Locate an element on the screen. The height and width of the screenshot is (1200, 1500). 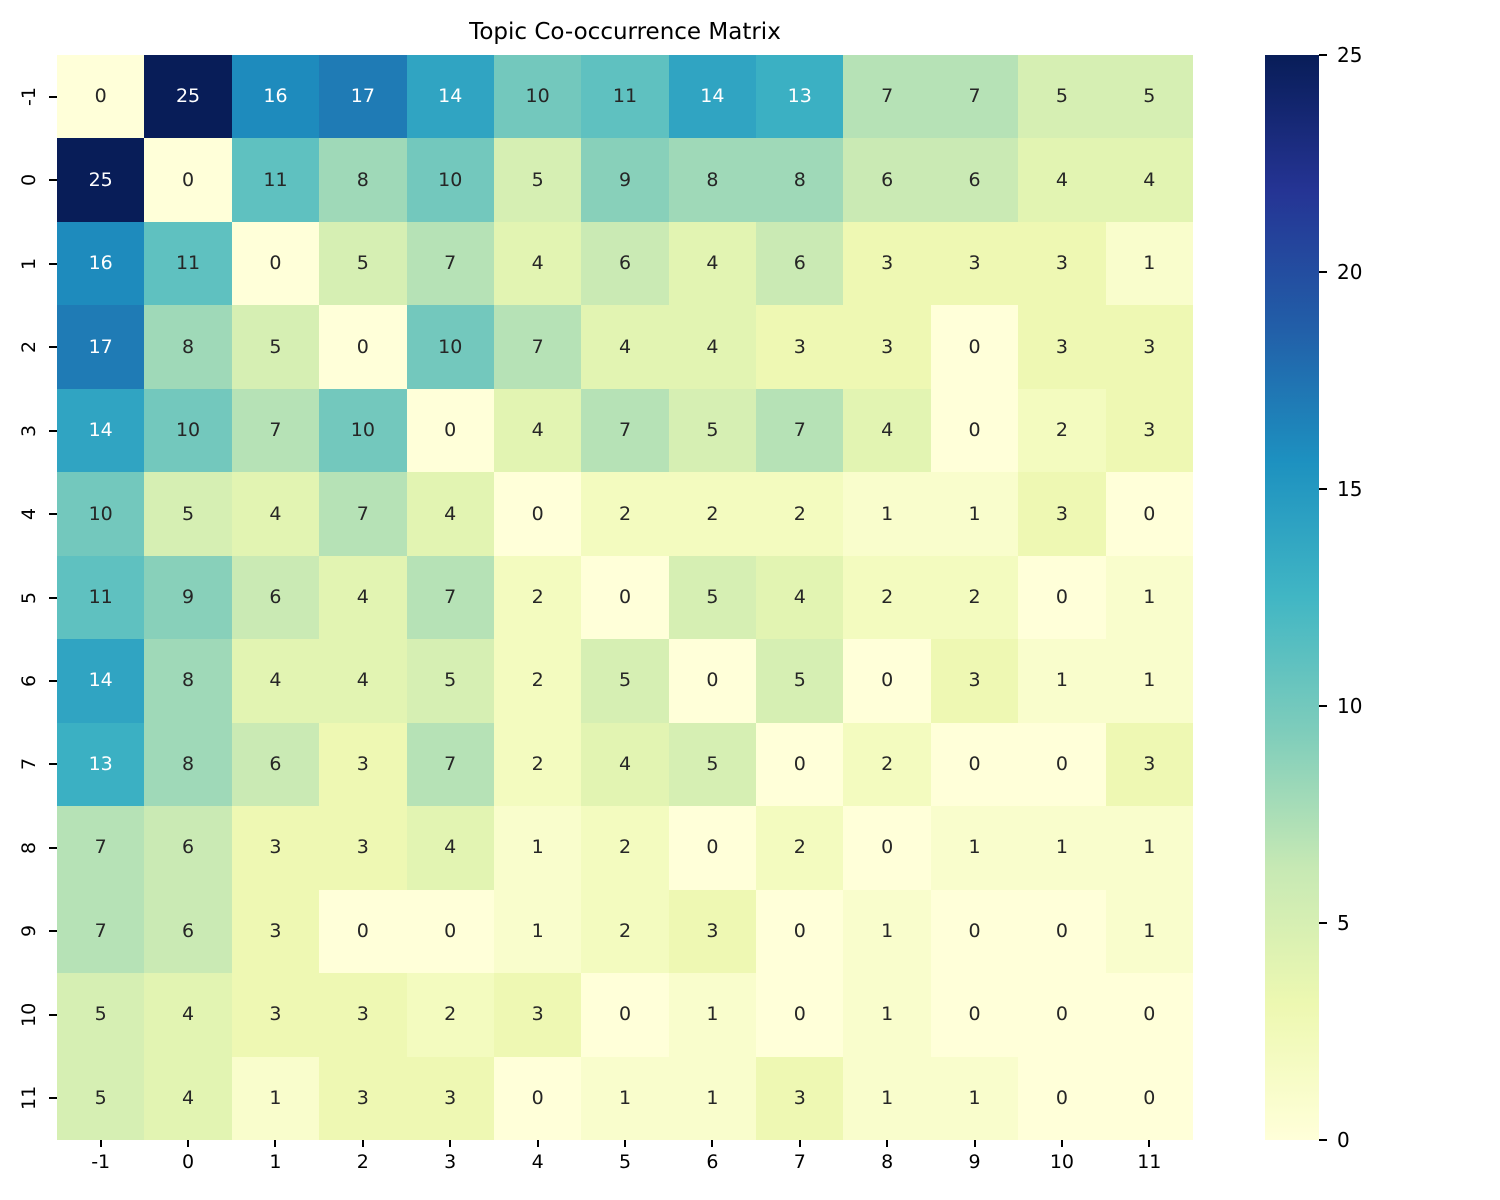
heatmap-cell: 10 is located at coordinates (537, 97).